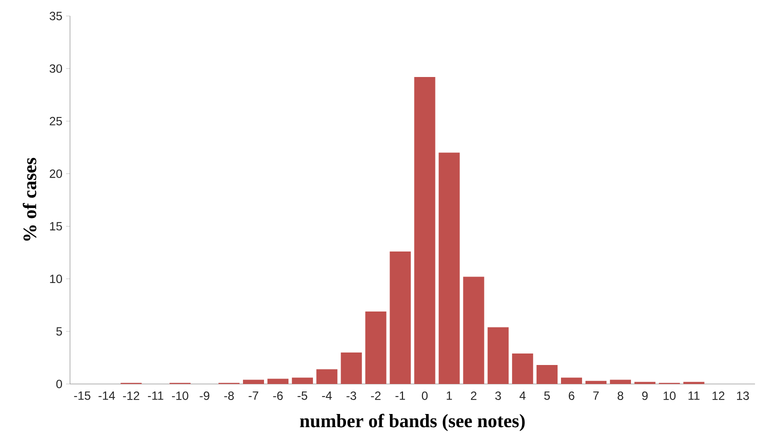 Image resolution: width=763 pixels, height=446 pixels. What do you see at coordinates (229, 396) in the screenshot?
I see `x-tick-label: -8` at bounding box center [229, 396].